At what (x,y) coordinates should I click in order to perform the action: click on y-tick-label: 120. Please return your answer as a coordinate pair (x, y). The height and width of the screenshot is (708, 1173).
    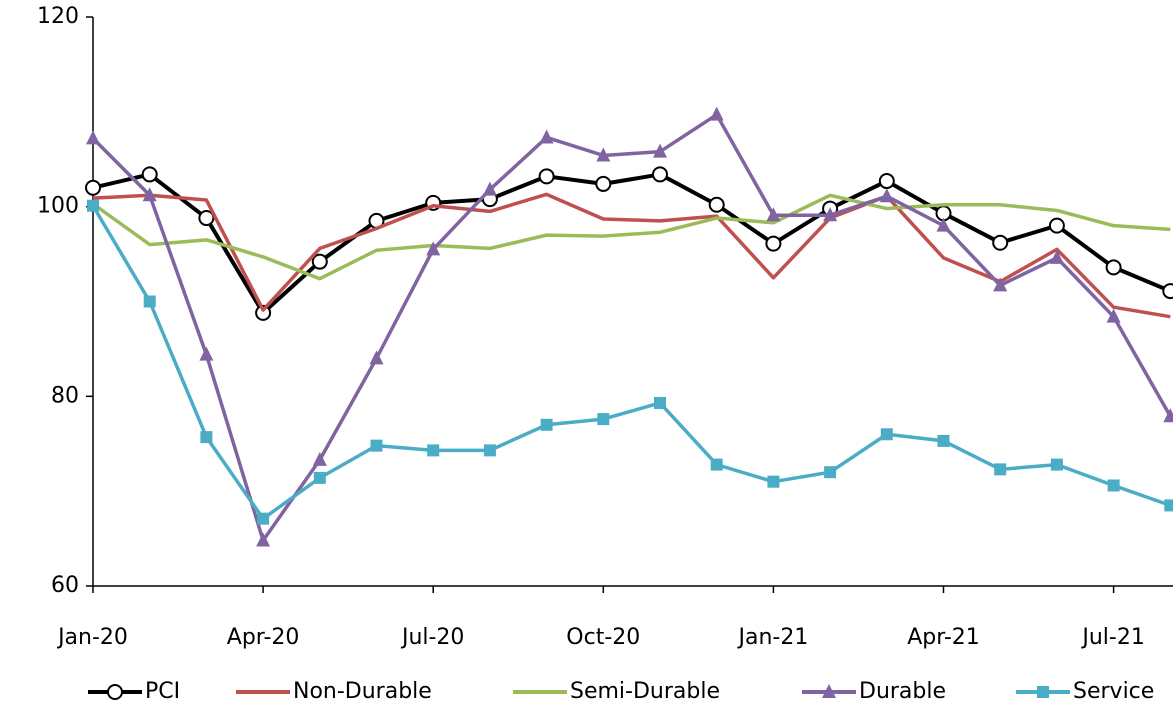
    Looking at the image, I should click on (58, 16).